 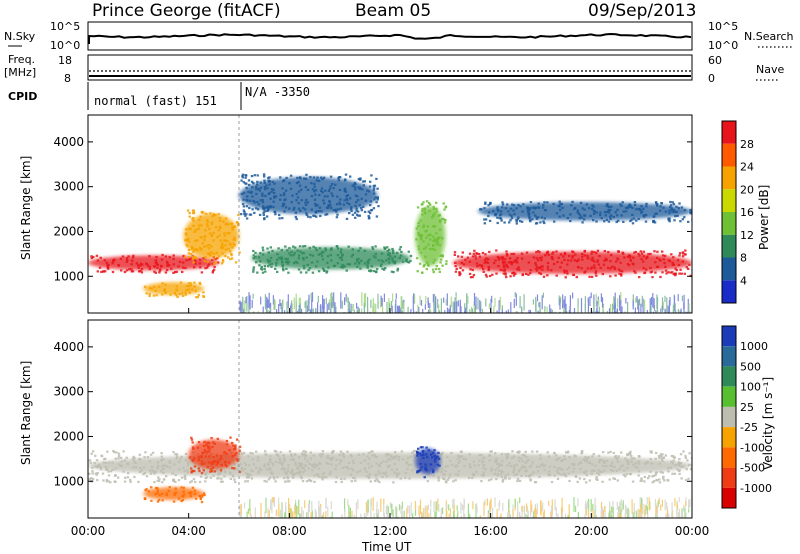 I want to click on velocity-colorbar-tick-1: 500, so click(x=750, y=366).